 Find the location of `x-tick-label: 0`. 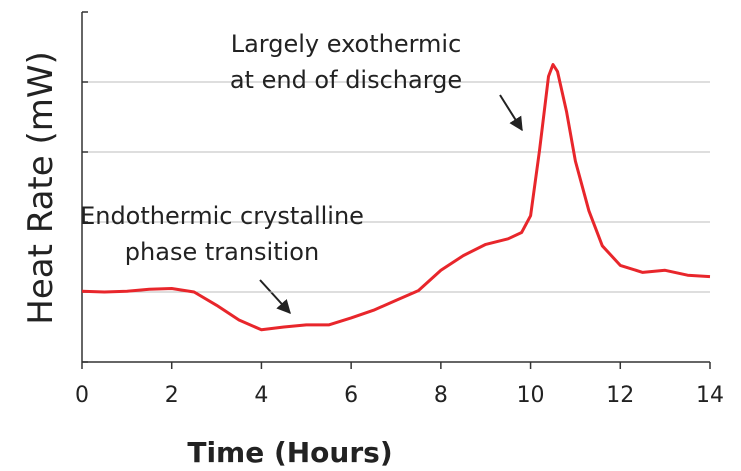

x-tick-label: 0 is located at coordinates (82, 395).